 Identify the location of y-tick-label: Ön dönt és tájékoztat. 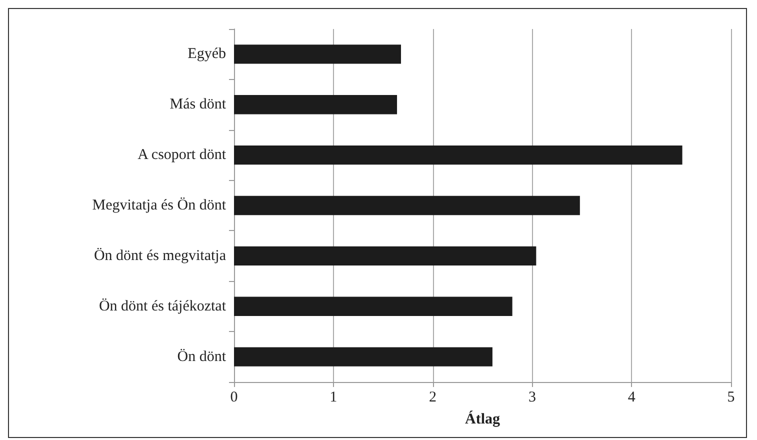
(162, 305).